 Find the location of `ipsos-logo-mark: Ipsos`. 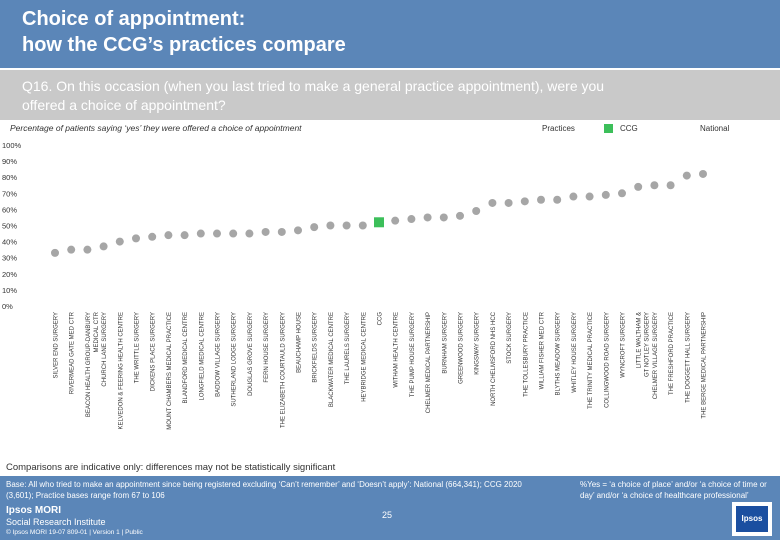

ipsos-logo-mark: Ipsos is located at coordinates (752, 519).